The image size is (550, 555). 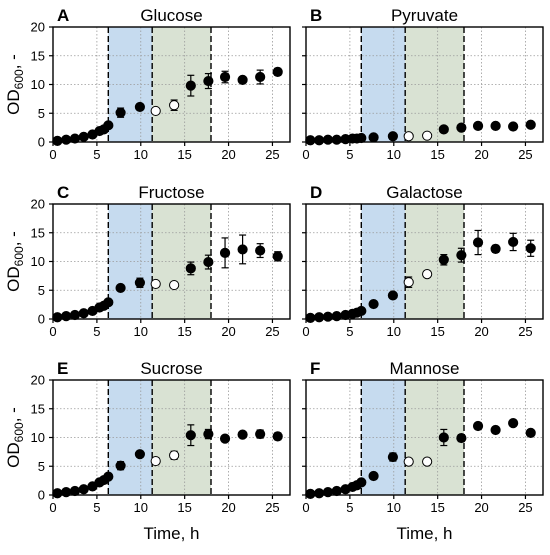 What do you see at coordinates (272, 331) in the screenshot?
I see `panel-c-xtick-label: 25` at bounding box center [272, 331].